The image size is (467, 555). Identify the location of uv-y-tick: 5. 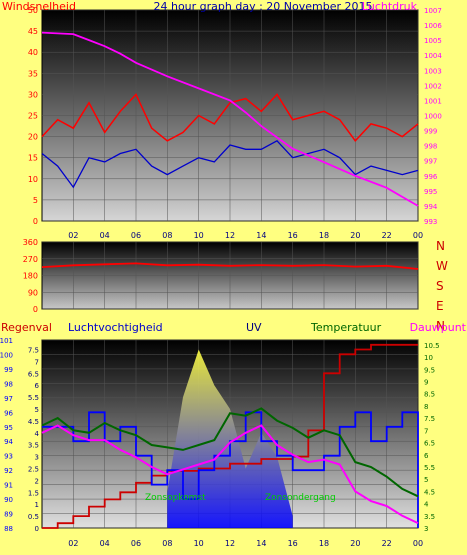
(37, 410).